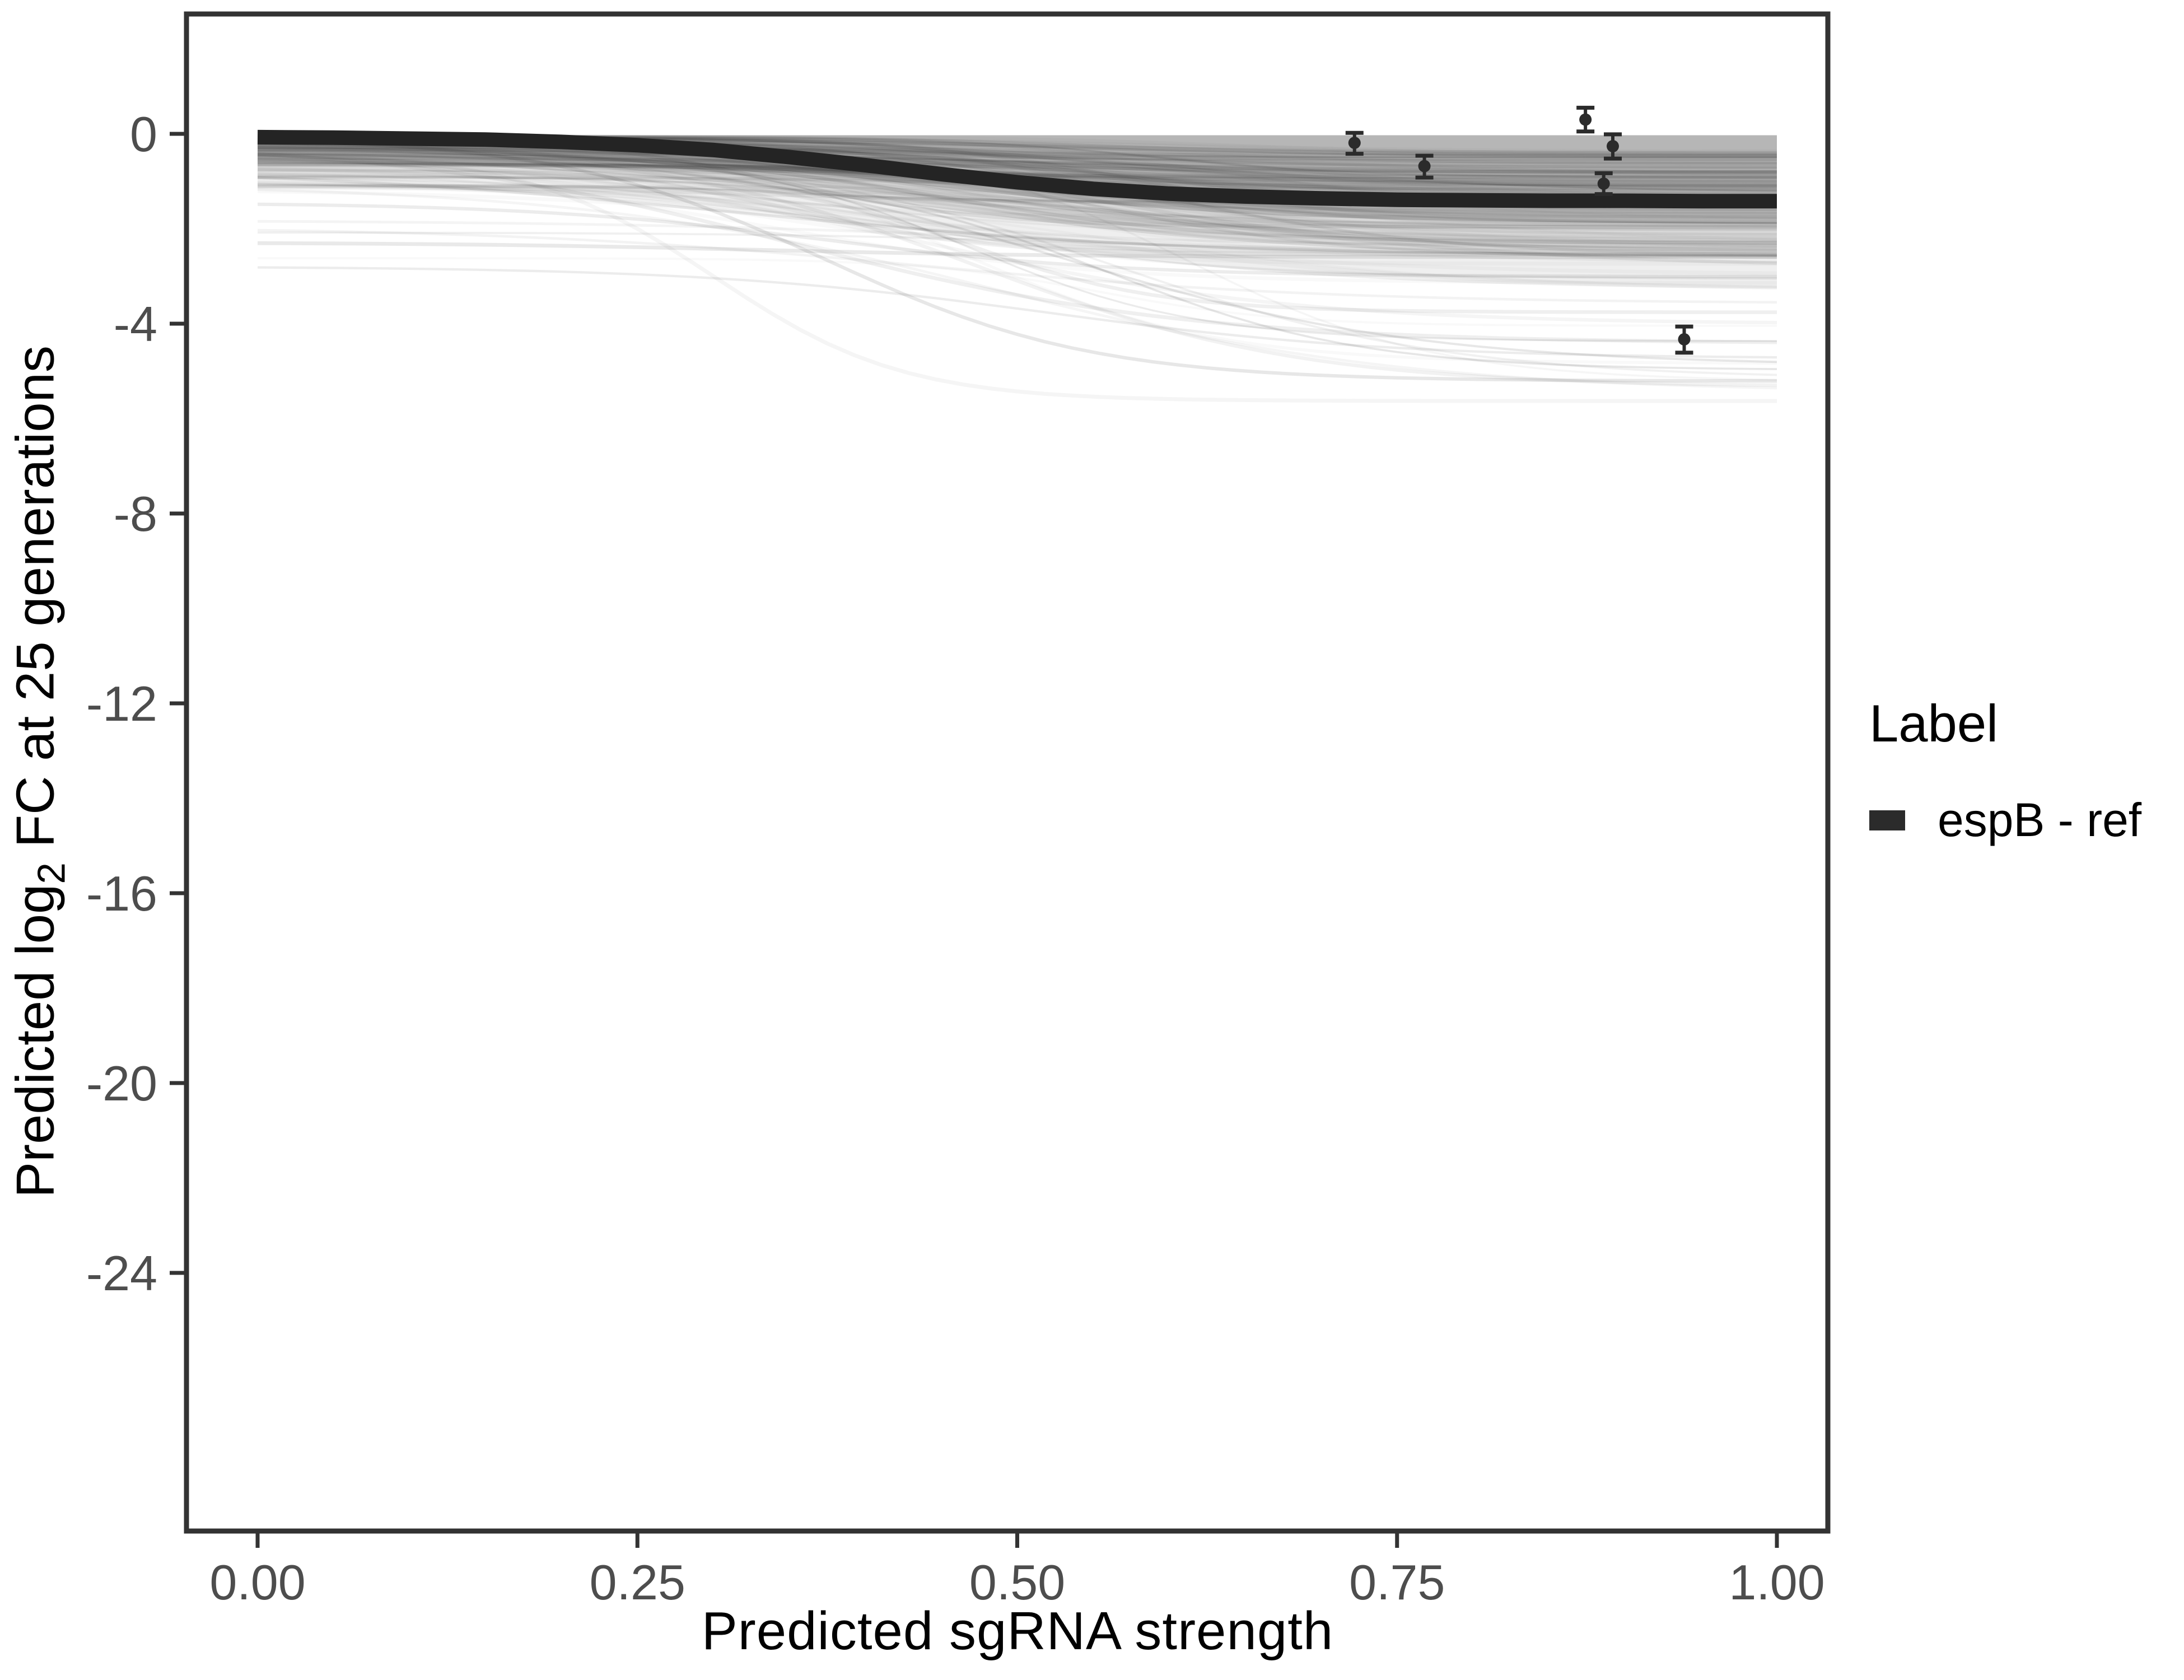 This screenshot has height=1680, width=2184. I want to click on y-axis: 0 -4 -8 -12 -16 -20 -24, so click(136, 704).